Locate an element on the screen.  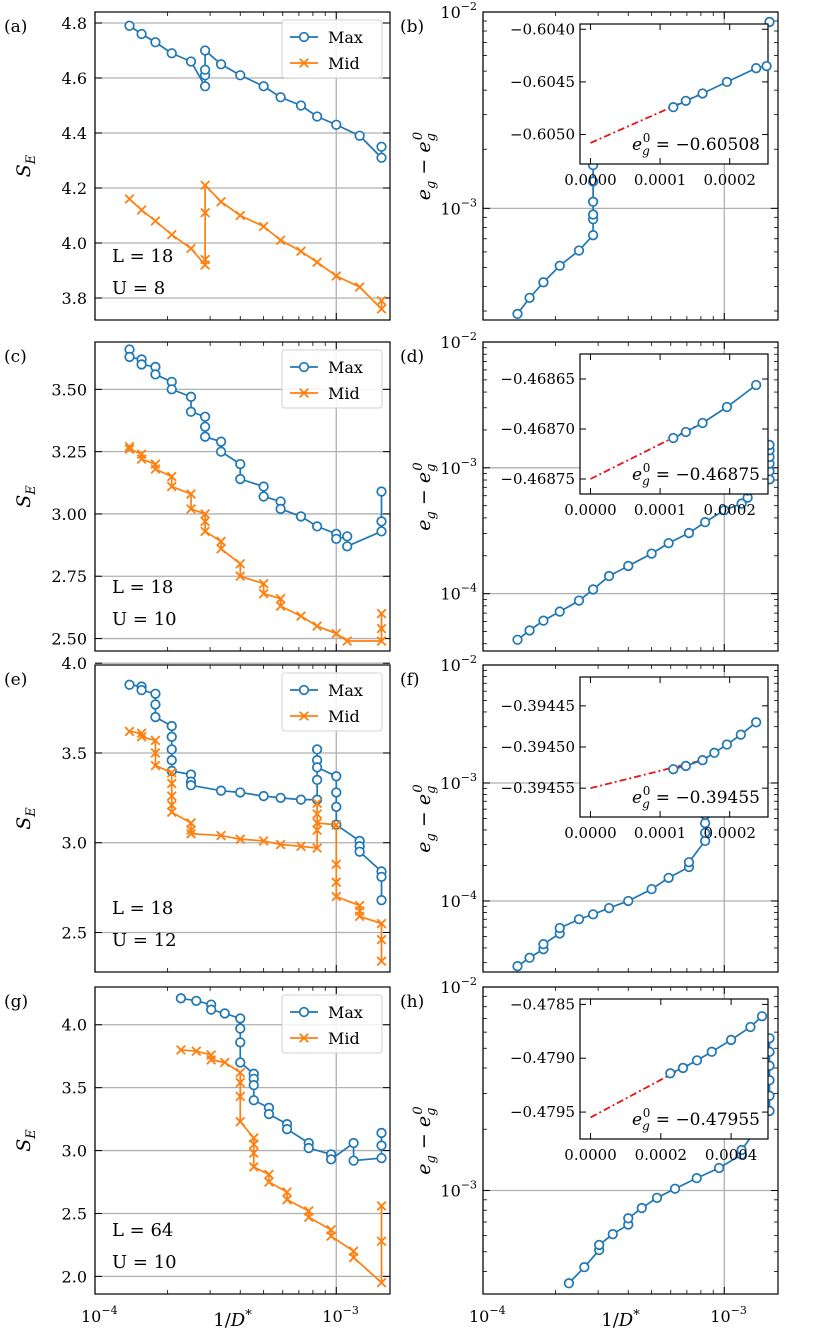
inset-y-tick-label: −0.39450 is located at coordinates (537, 747).